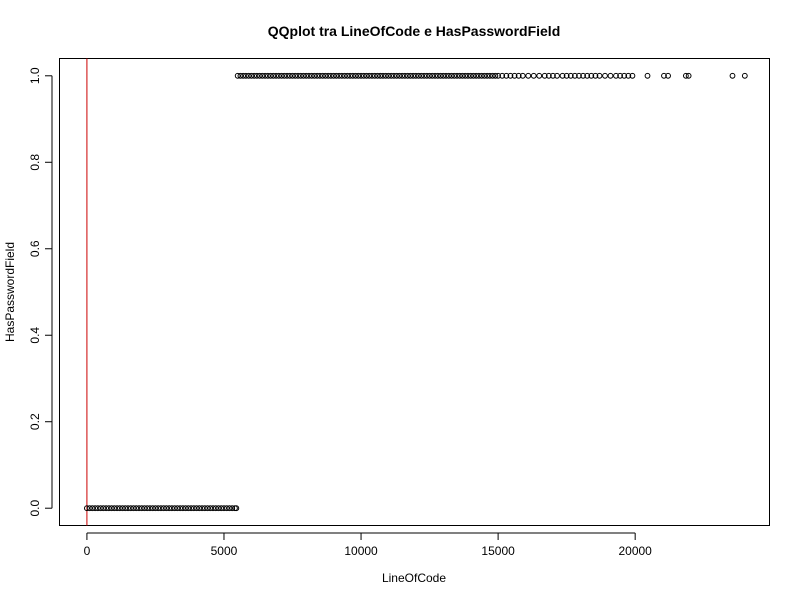  I want to click on y-tick-label: 1.0, so click(35, 75).